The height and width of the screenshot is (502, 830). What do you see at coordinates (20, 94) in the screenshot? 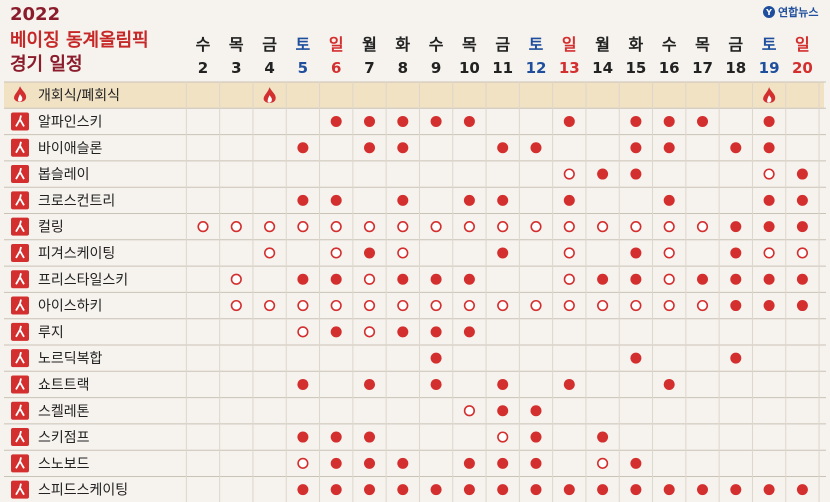
I see `ceremony-flame-icon` at bounding box center [20, 94].